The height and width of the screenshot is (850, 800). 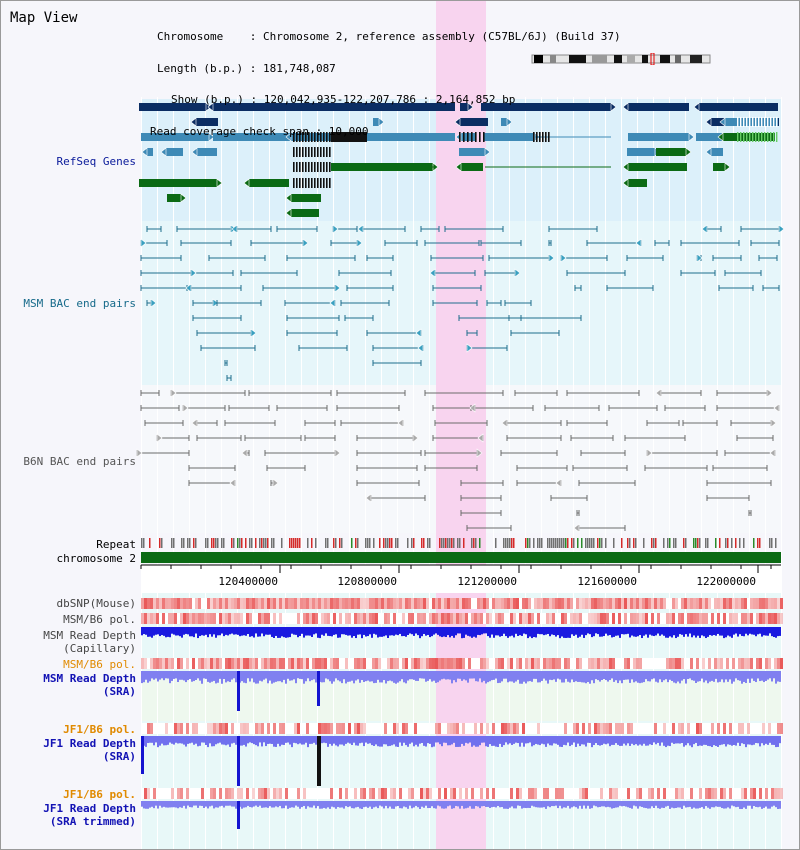 I want to click on refseq-gene-arrow, so click(x=183, y=198).